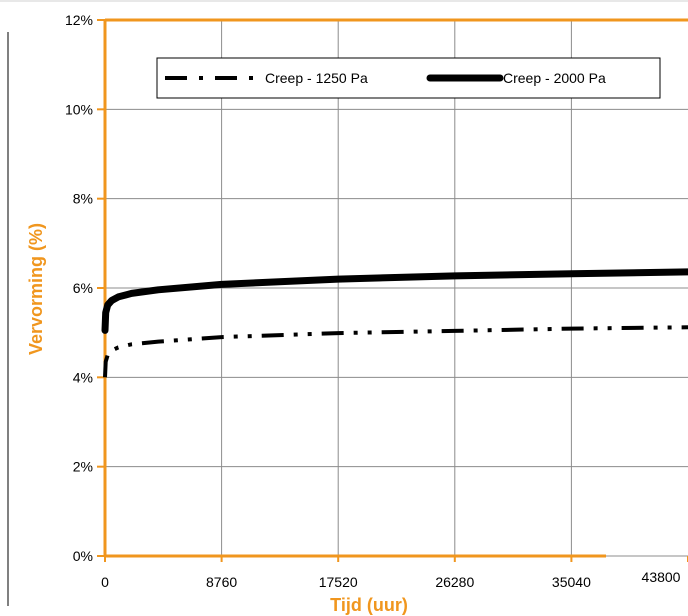 The height and width of the screenshot is (616, 688). Describe the element at coordinates (316, 78) in the screenshot. I see `legend-label-1: Creep - 1250 Pa` at that location.